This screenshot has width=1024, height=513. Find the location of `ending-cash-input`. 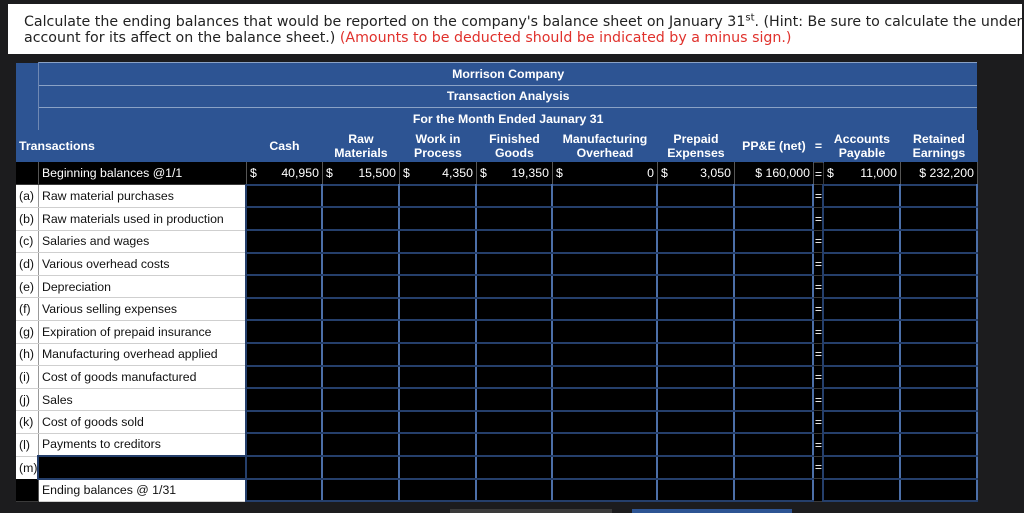

ending-cash-input is located at coordinates (284, 490).